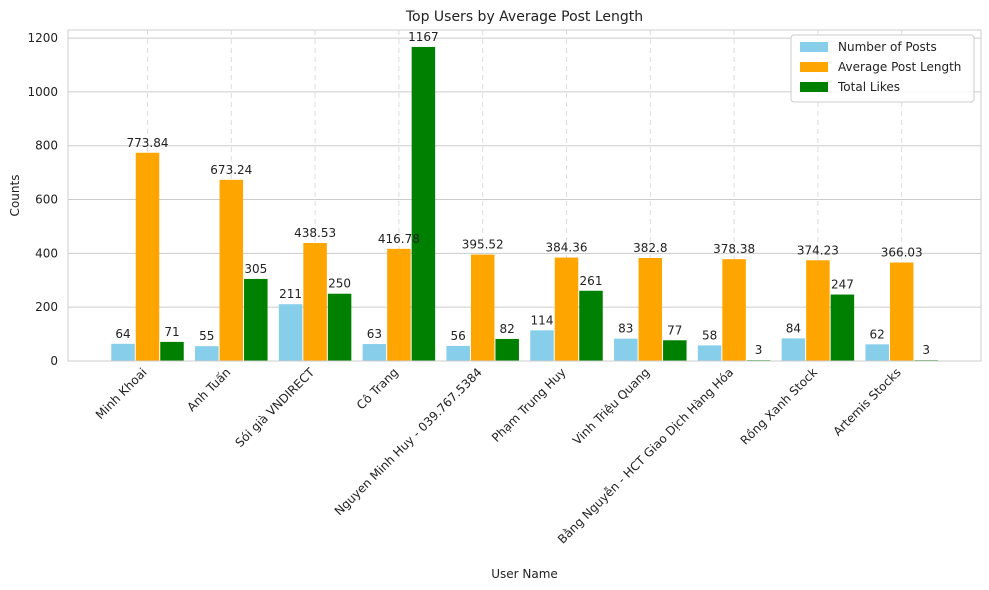 Image resolution: width=989 pixels, height=590 pixels. Describe the element at coordinates (46, 253) in the screenshot. I see `y-tick-label: 400` at that location.